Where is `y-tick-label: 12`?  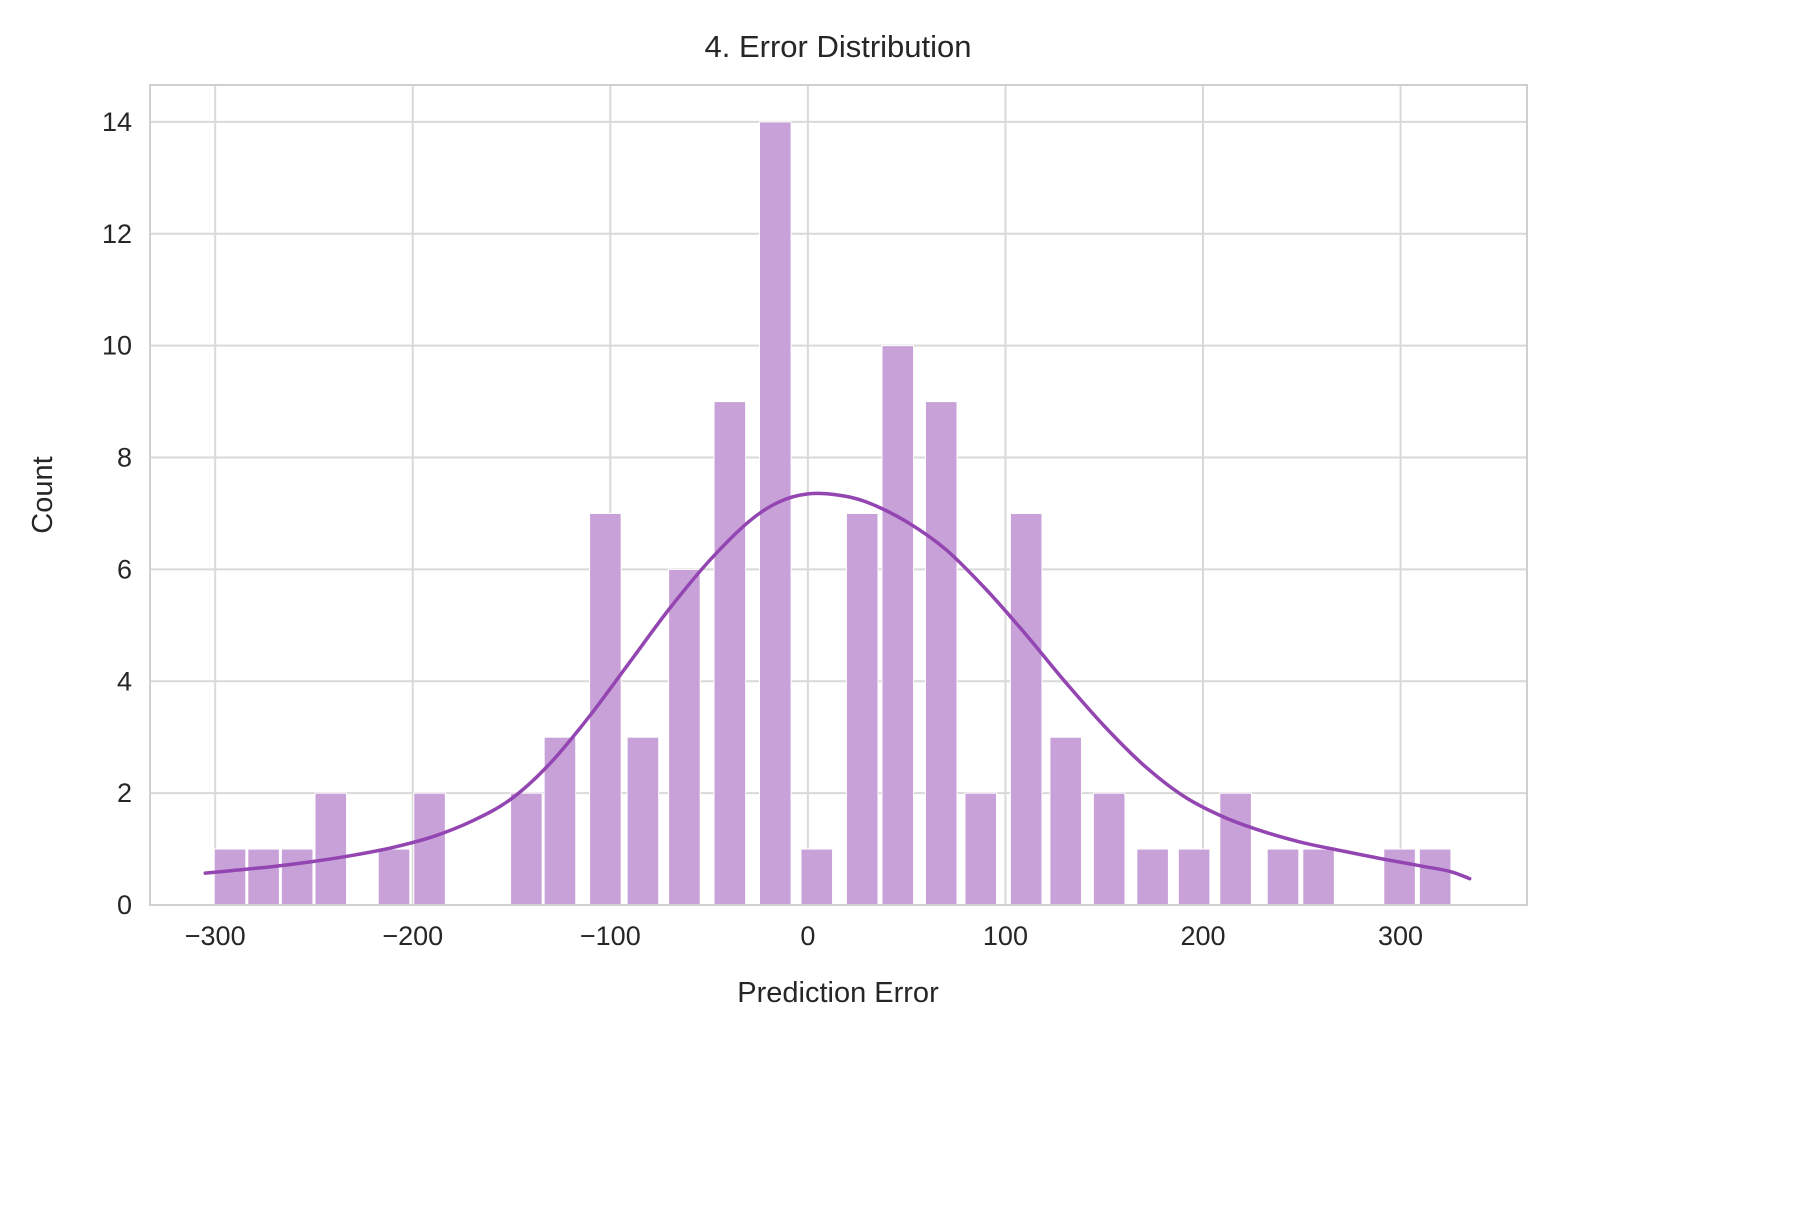
y-tick-label: 12 is located at coordinates (117, 234).